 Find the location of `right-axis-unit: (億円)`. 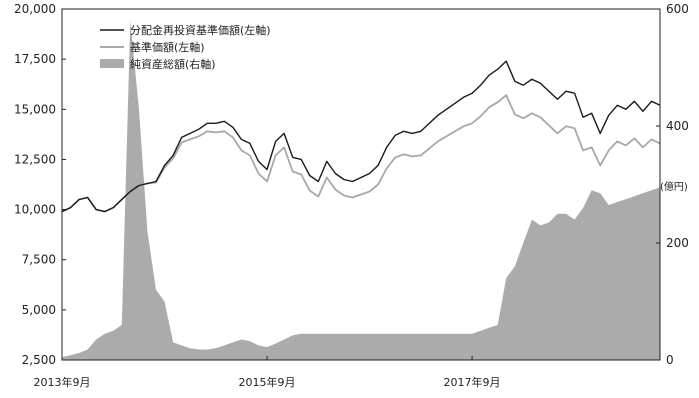

right-axis-unit: (億円) is located at coordinates (674, 186).